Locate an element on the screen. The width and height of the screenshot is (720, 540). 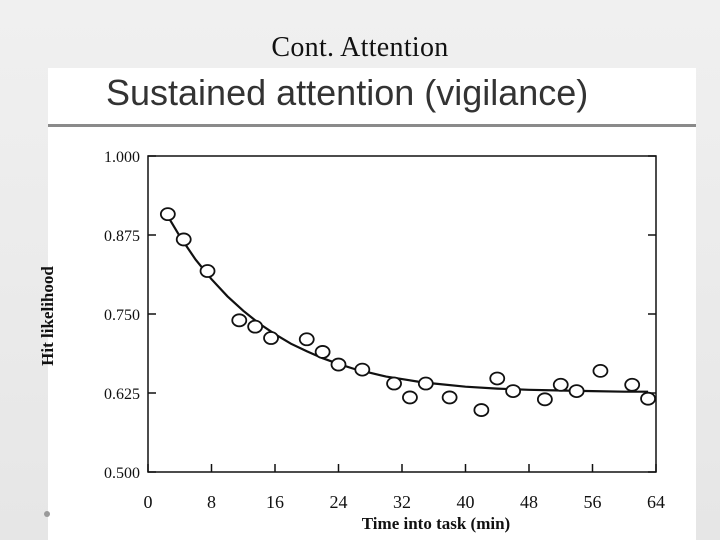
x-tick-label: 16 is located at coordinates (275, 502).